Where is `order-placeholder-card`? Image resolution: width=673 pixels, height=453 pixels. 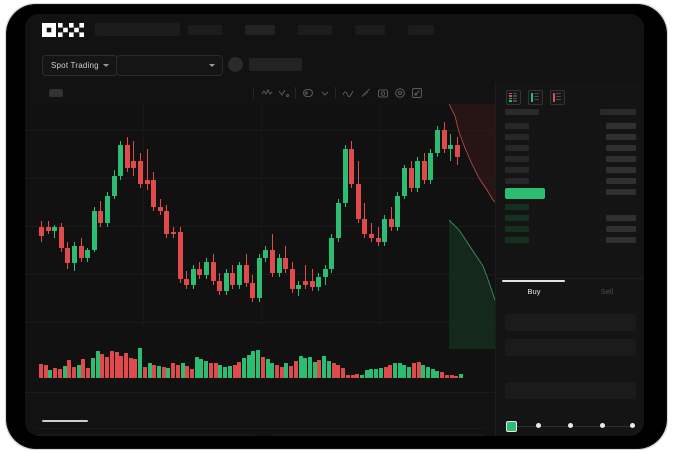
order-placeholder-card is located at coordinates (145, 435).